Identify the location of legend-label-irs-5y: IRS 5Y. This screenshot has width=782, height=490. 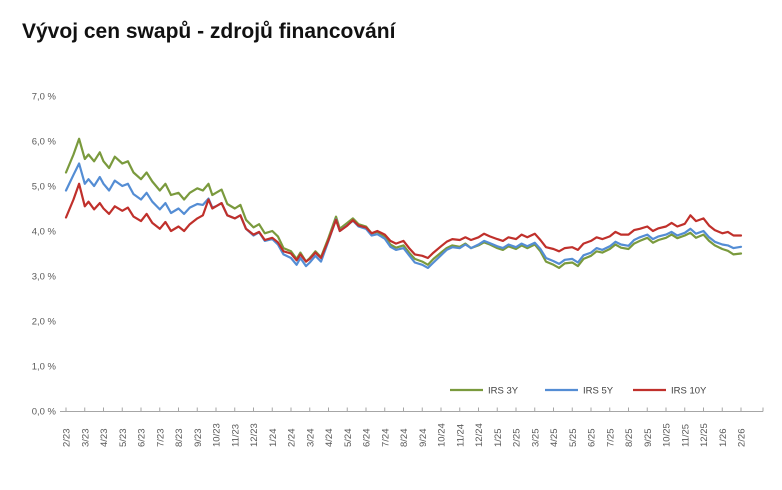
(598, 391).